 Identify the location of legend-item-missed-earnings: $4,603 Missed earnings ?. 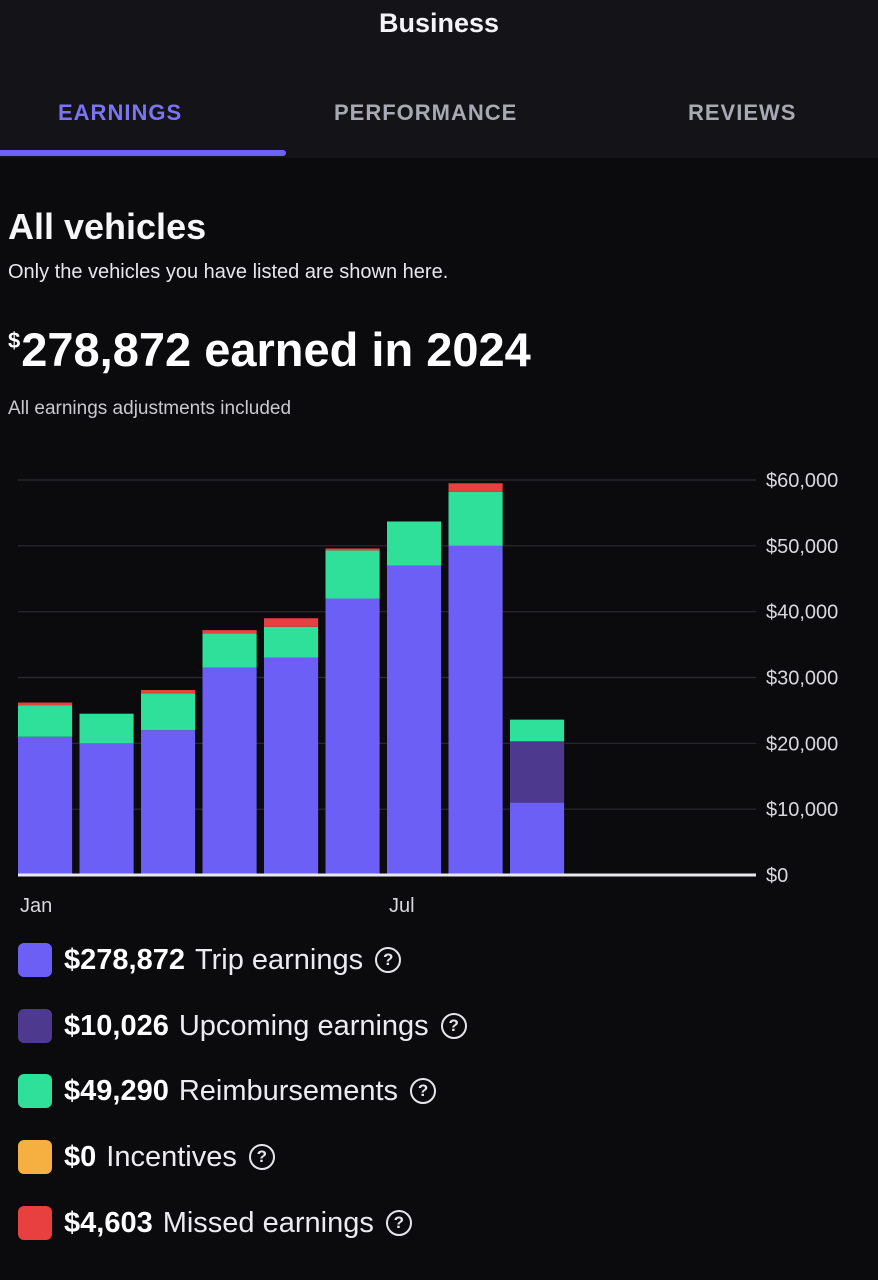
(215, 1223).